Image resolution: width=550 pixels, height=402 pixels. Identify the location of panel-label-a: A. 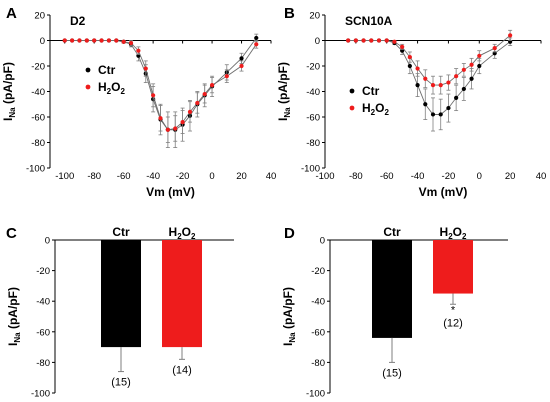
(11, 13).